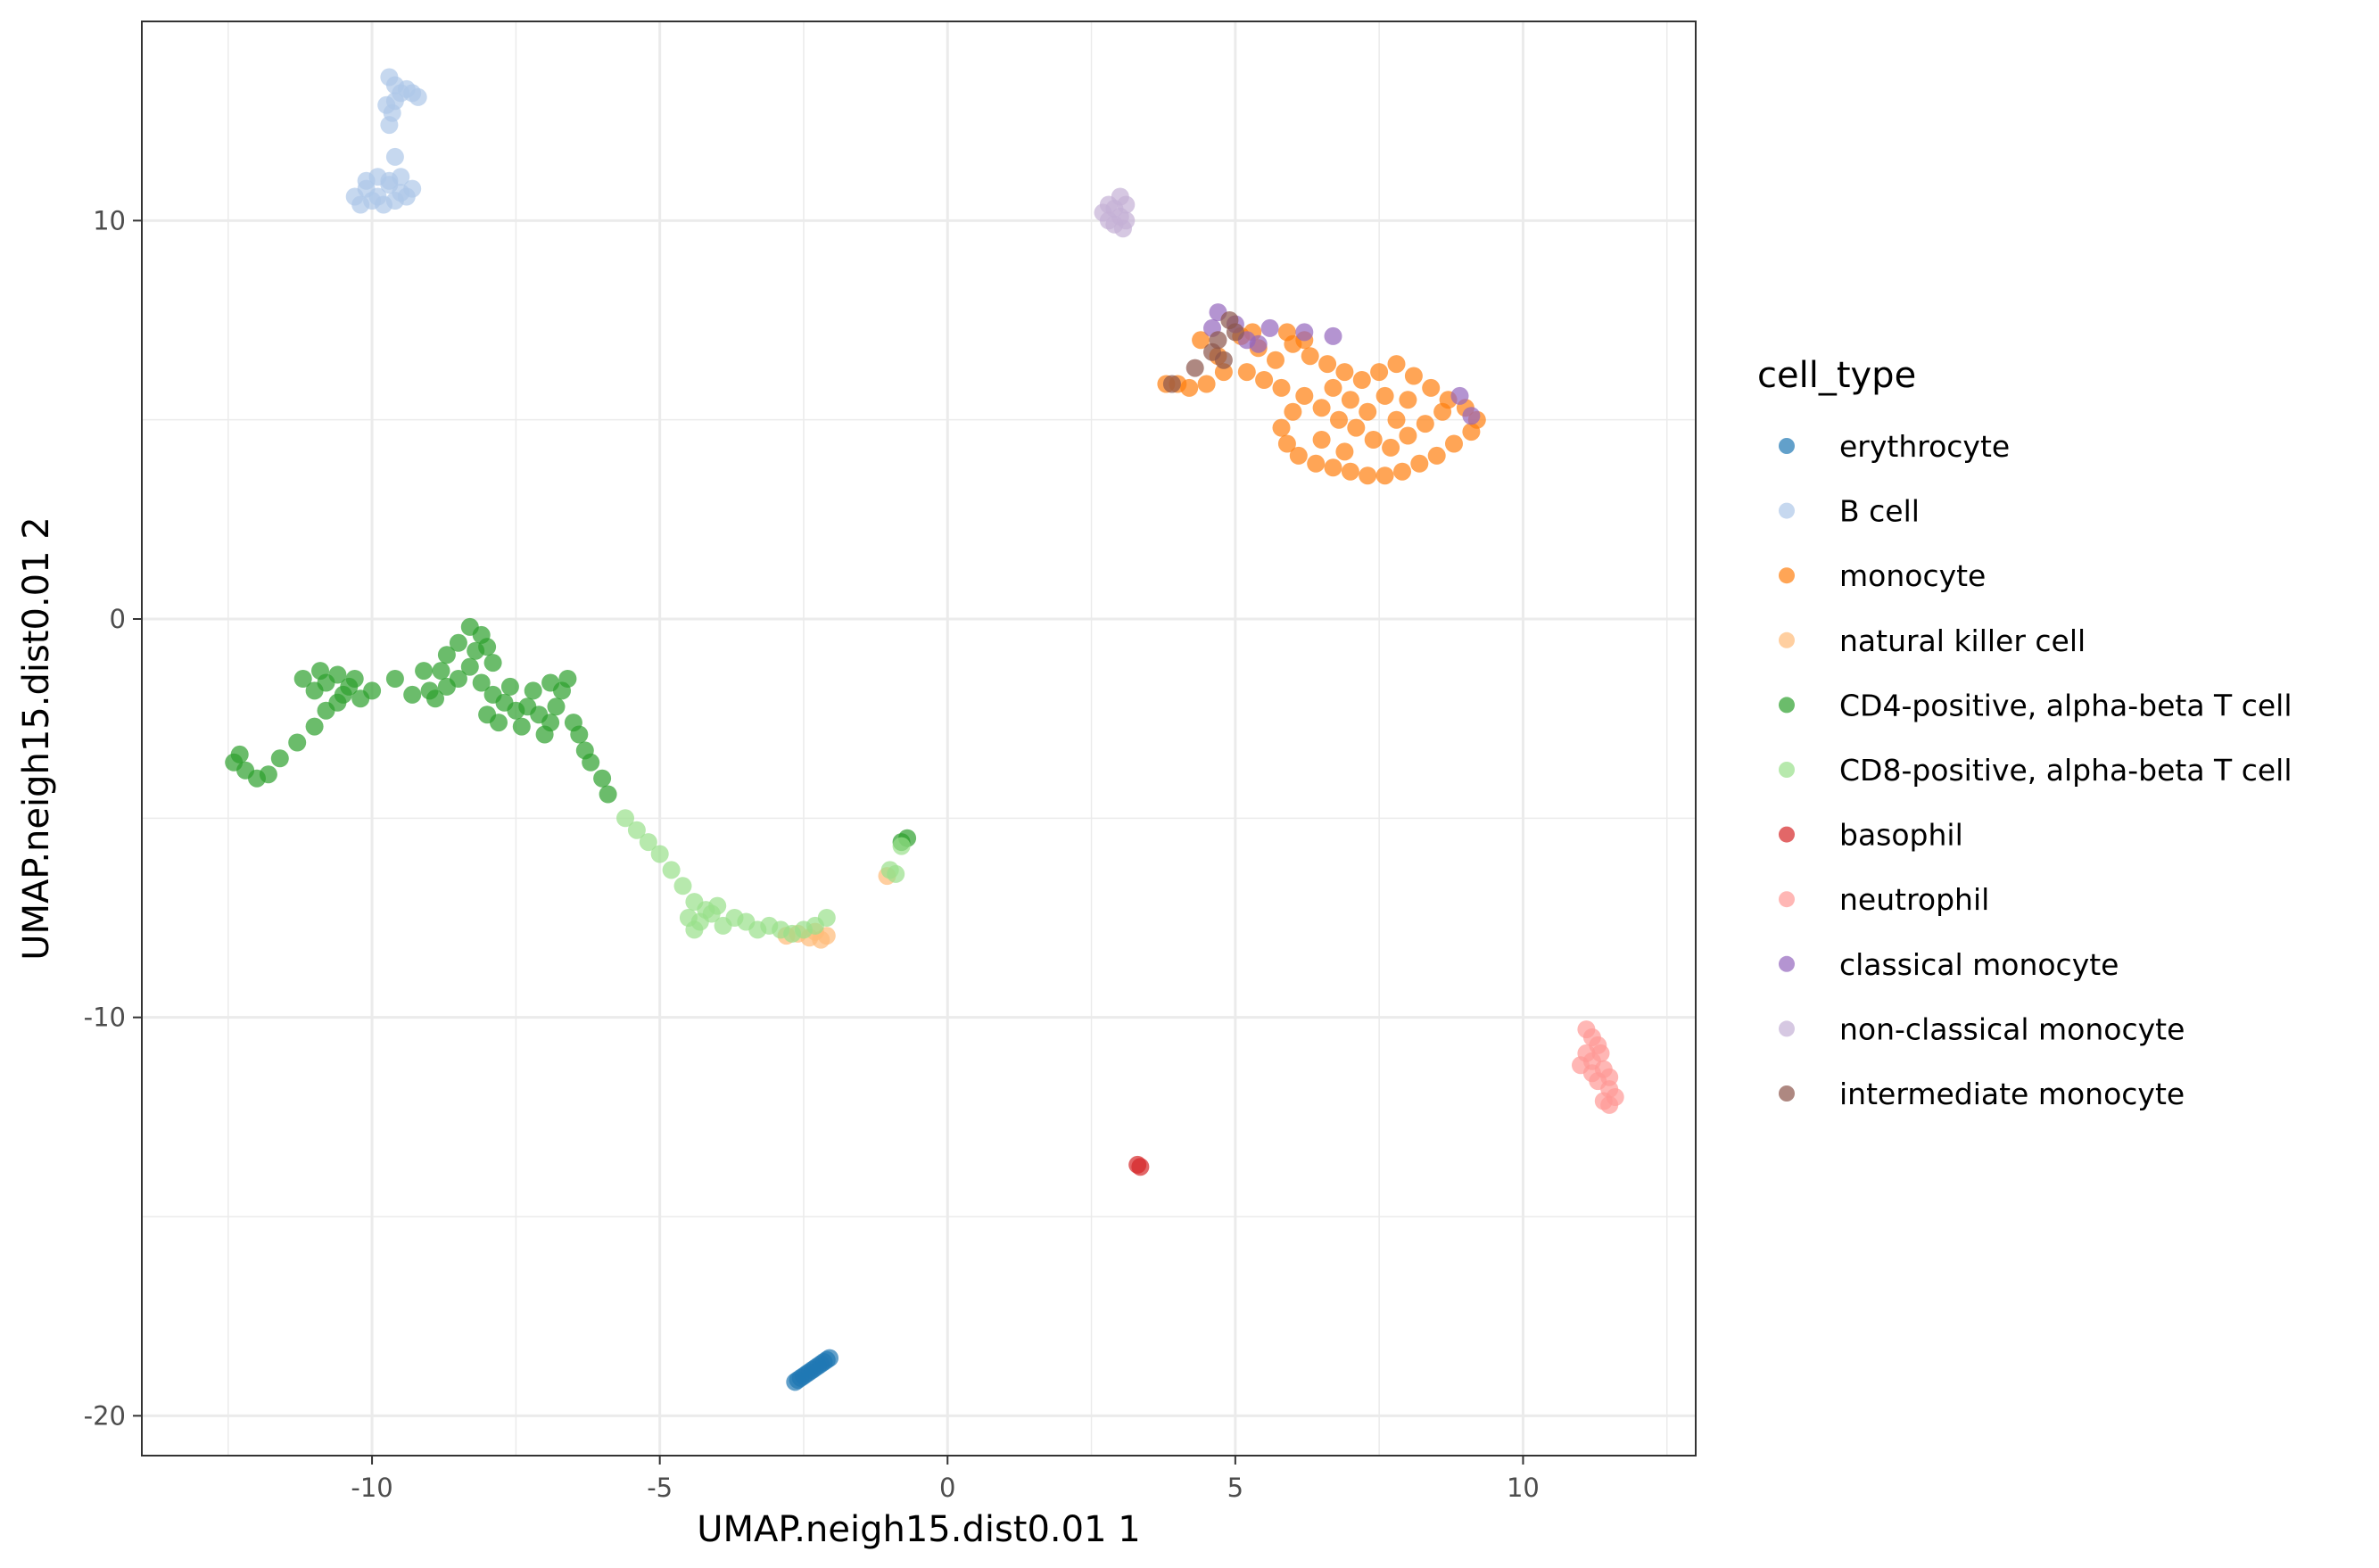 The height and width of the screenshot is (1568, 2379). What do you see at coordinates (105, 1415) in the screenshot?
I see `y-tick-label: -20` at bounding box center [105, 1415].